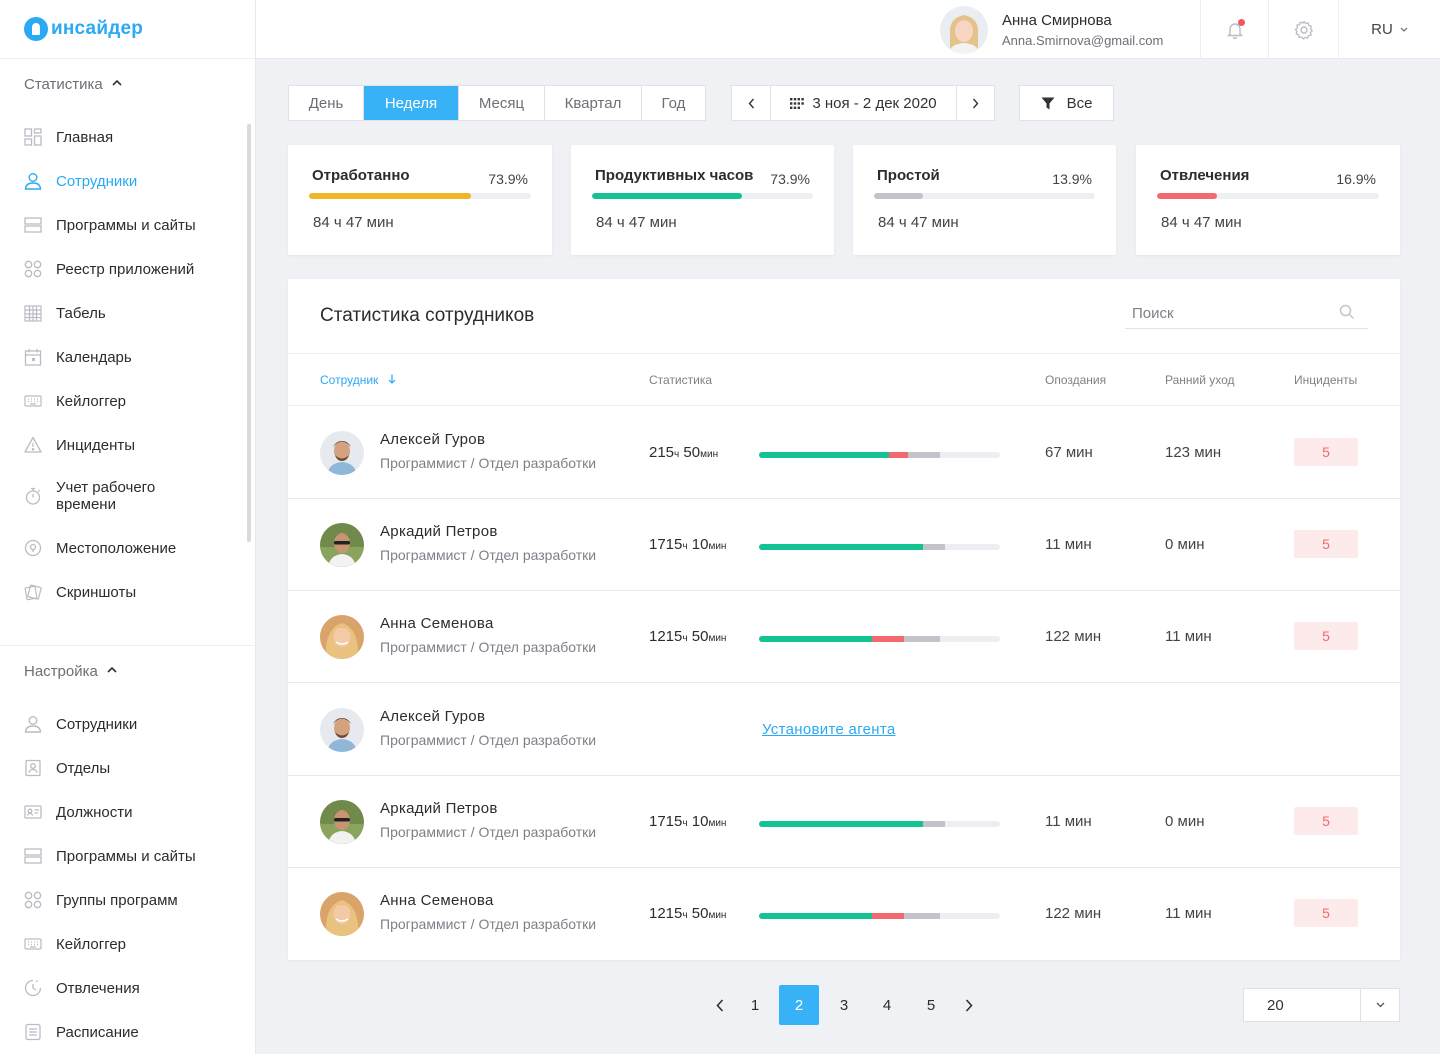 This screenshot has height=1054, width=1440. What do you see at coordinates (78, 357) in the screenshot?
I see `sidebar-stats-item-6: Календарь` at bounding box center [78, 357].